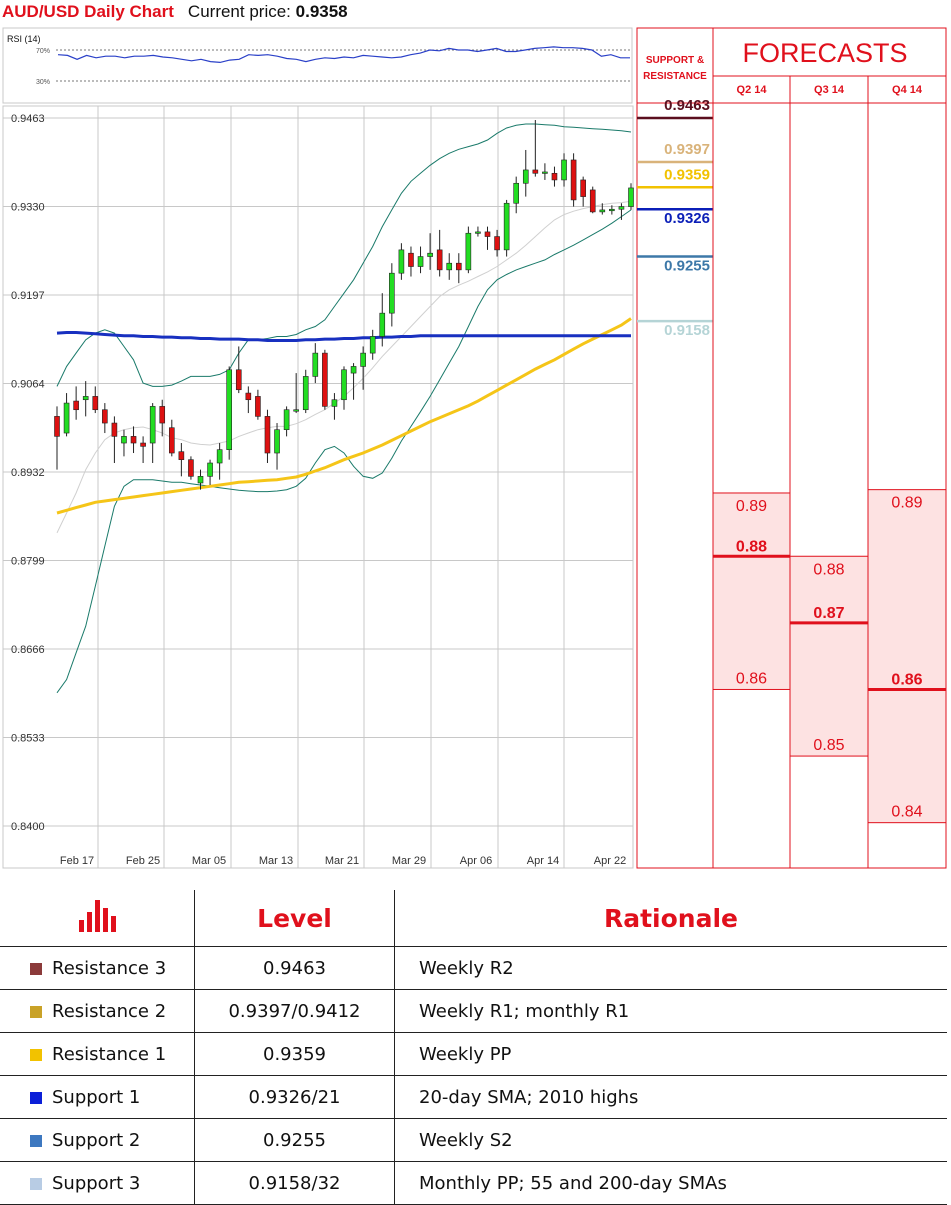 Image resolution: width=951 pixels, height=1205 pixels. I want to click on level-value: 0.9397/0.9412, so click(294, 1011).